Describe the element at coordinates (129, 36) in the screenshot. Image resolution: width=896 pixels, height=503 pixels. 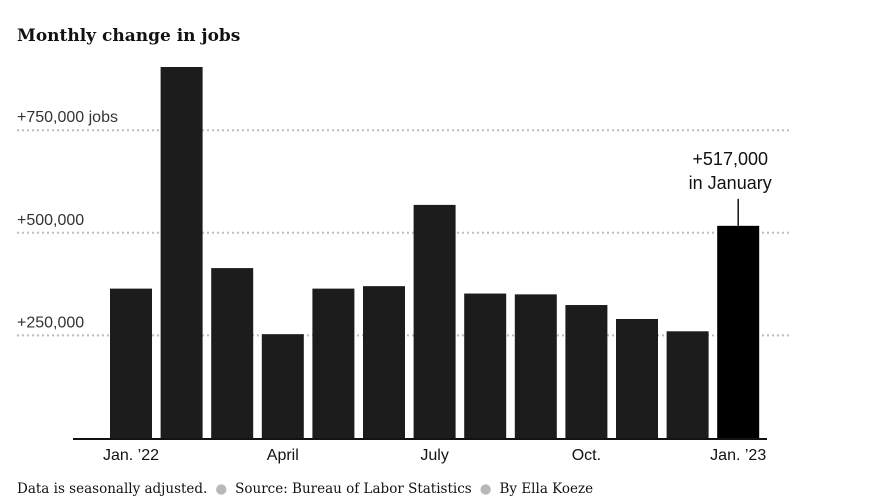
I see `chart-title: Monthly change in jobs` at that location.